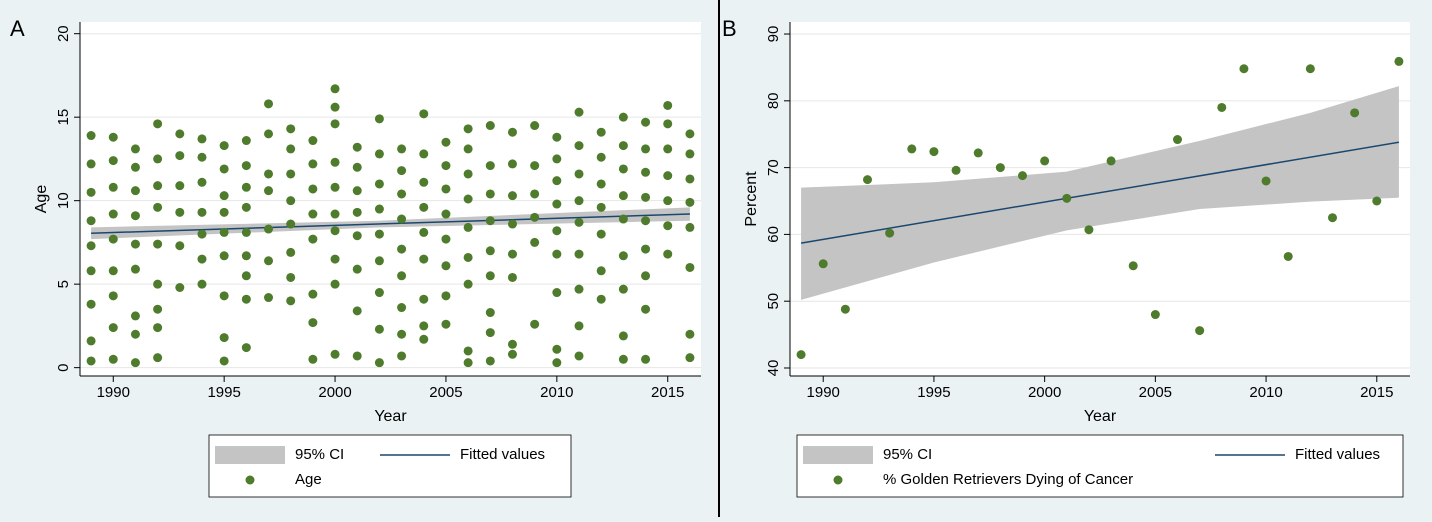  What do you see at coordinates (390, 223) in the screenshot?
I see `fit-line` at bounding box center [390, 223].